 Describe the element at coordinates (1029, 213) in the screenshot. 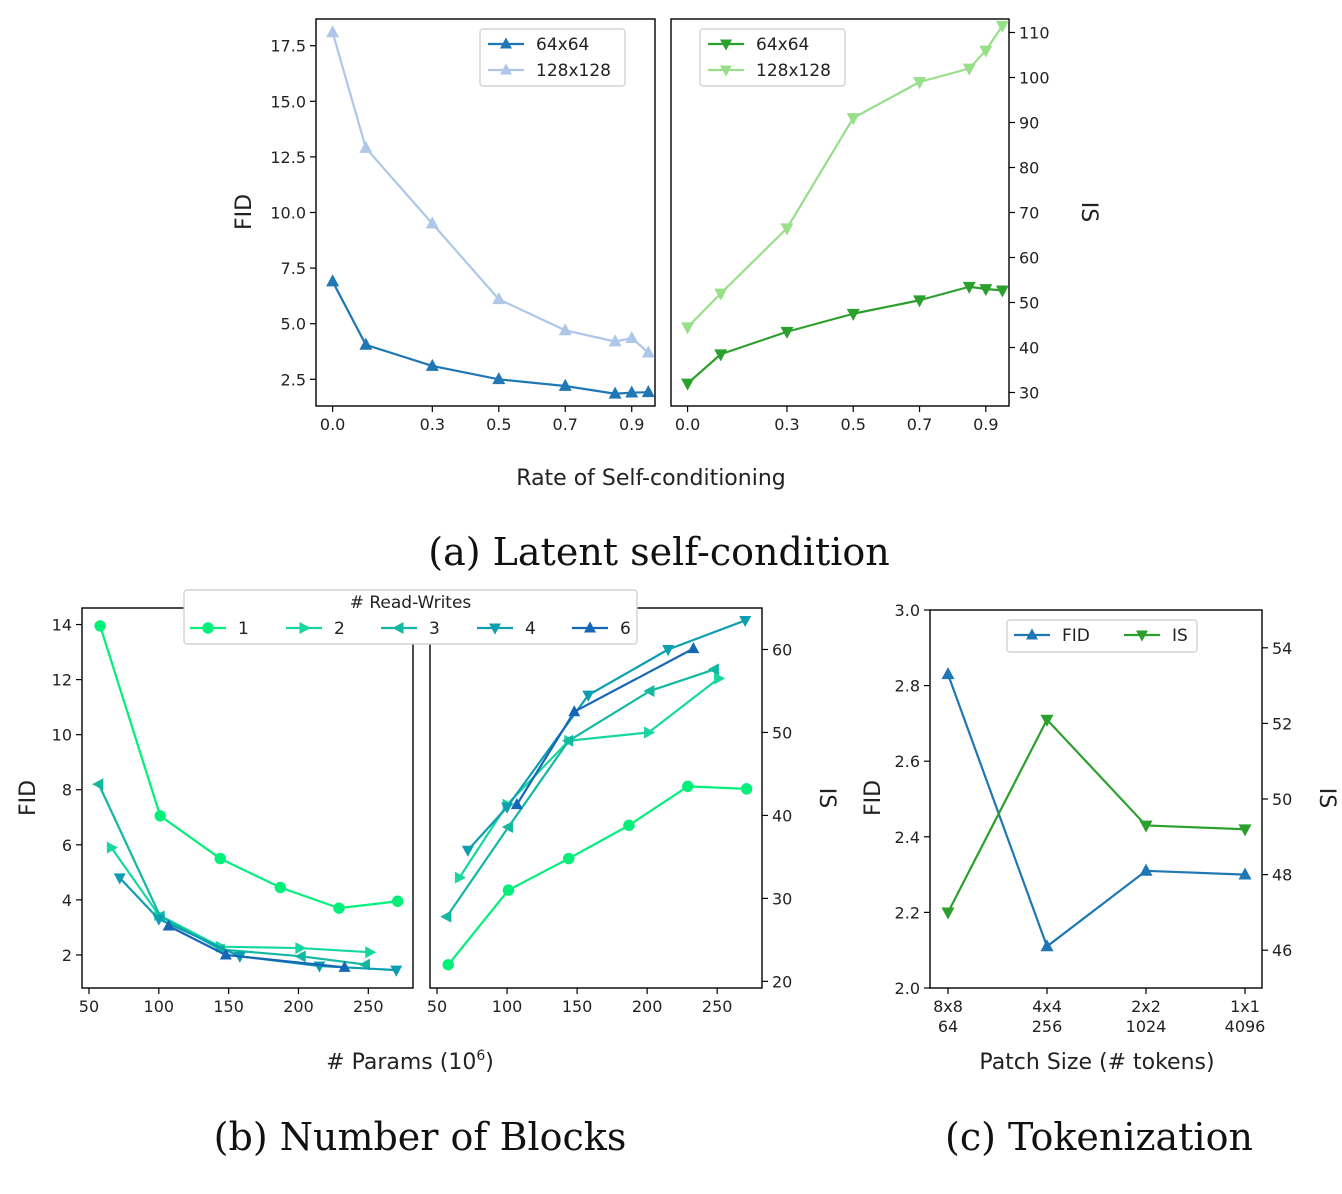

I see `a-is-ytick-label: 70` at that location.